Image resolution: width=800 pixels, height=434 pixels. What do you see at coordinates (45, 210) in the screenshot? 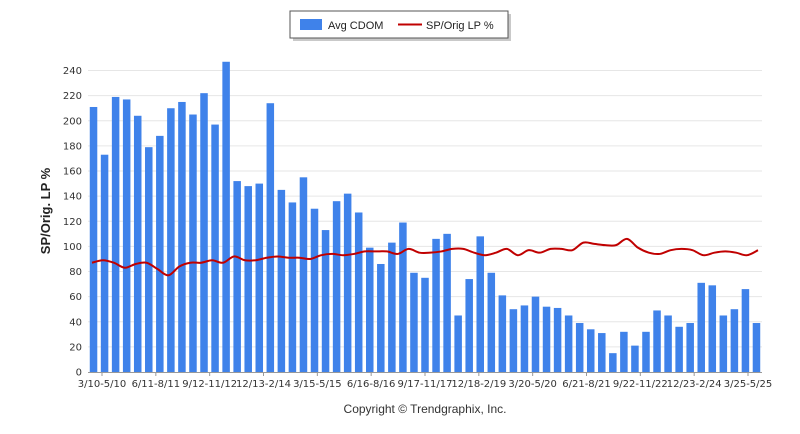
I see `y-axis-label: SP/Orig. LP %` at bounding box center [45, 210].